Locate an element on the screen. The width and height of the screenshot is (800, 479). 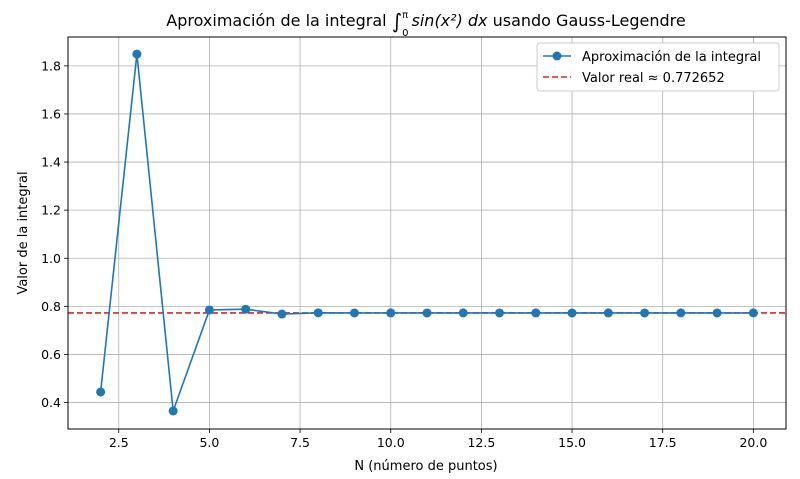
legend-box is located at coordinates (658, 67).